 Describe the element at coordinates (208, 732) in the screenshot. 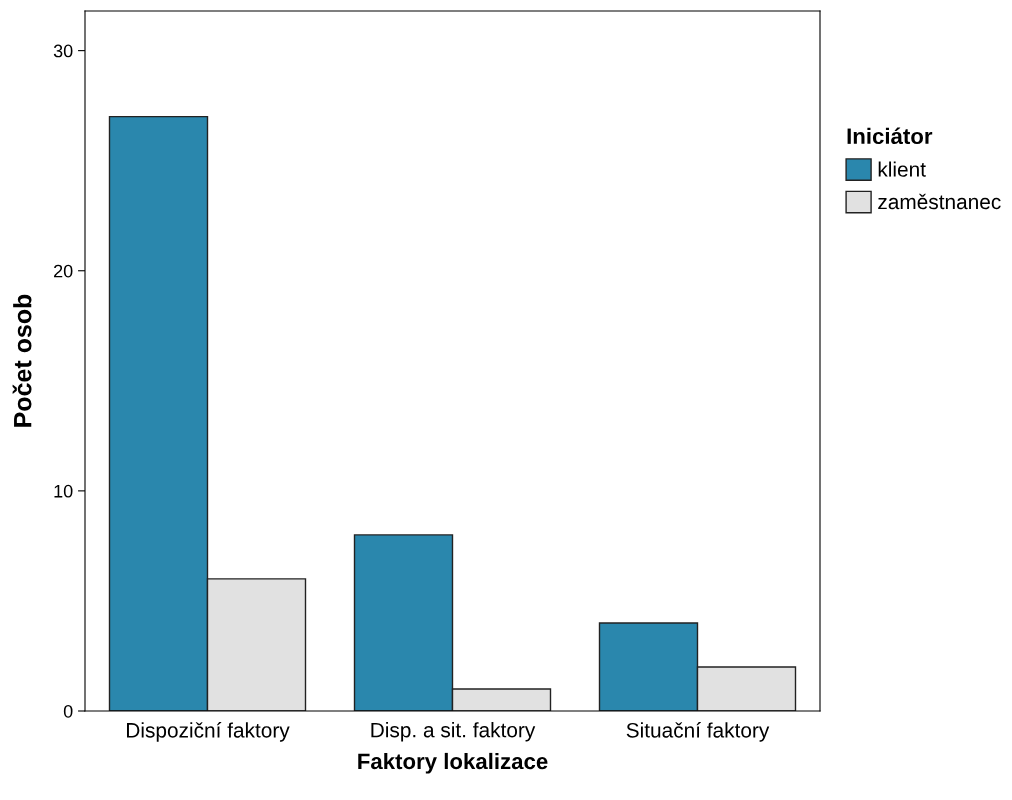

I see `x-tick-label: Dispoziční faktory` at that location.